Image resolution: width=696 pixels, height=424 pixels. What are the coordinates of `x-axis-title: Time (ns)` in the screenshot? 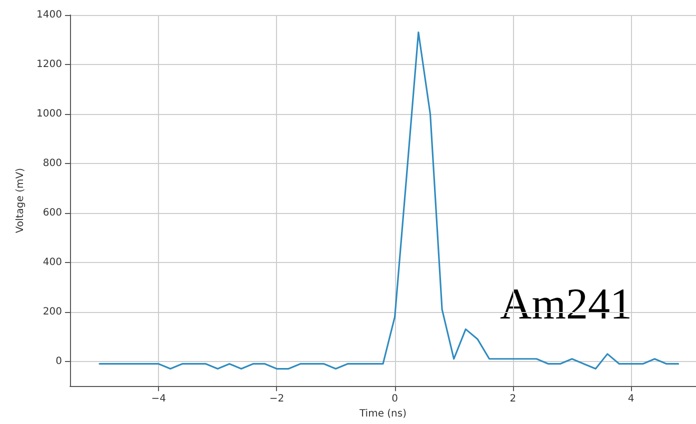 It's located at (382, 414).